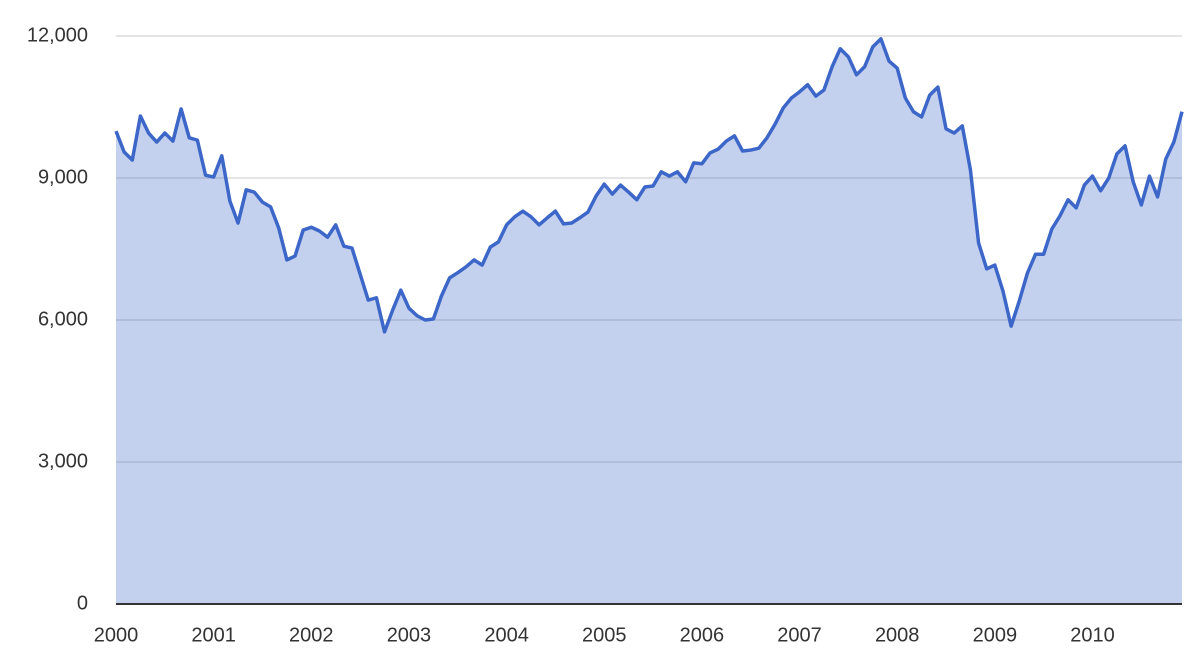 This screenshot has width=1200, height=670. Describe the element at coordinates (409, 635) in the screenshot. I see `x-tick-label: 2003` at that location.